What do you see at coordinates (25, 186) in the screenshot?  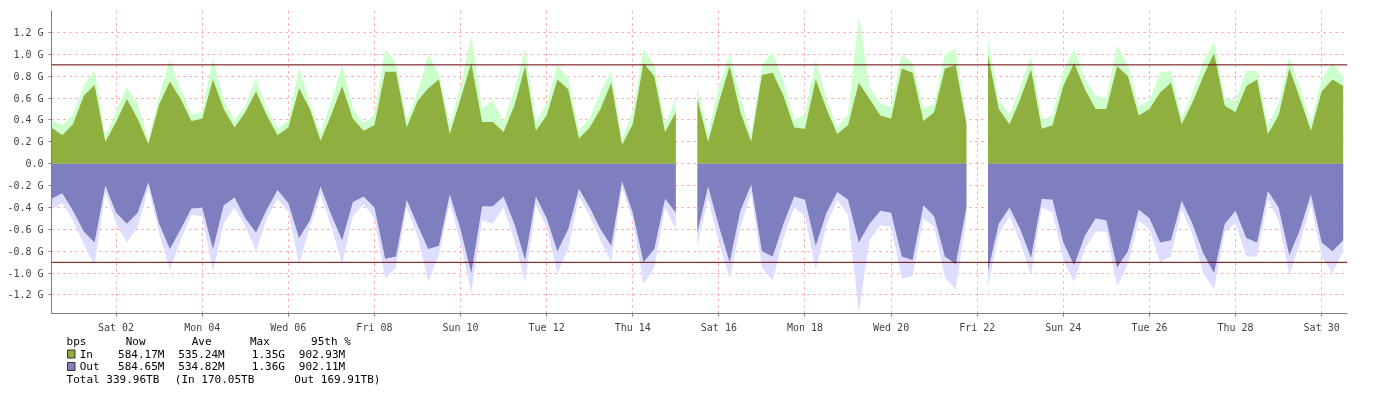 I see `y-tick-label: -0.2 G` at bounding box center [25, 186].